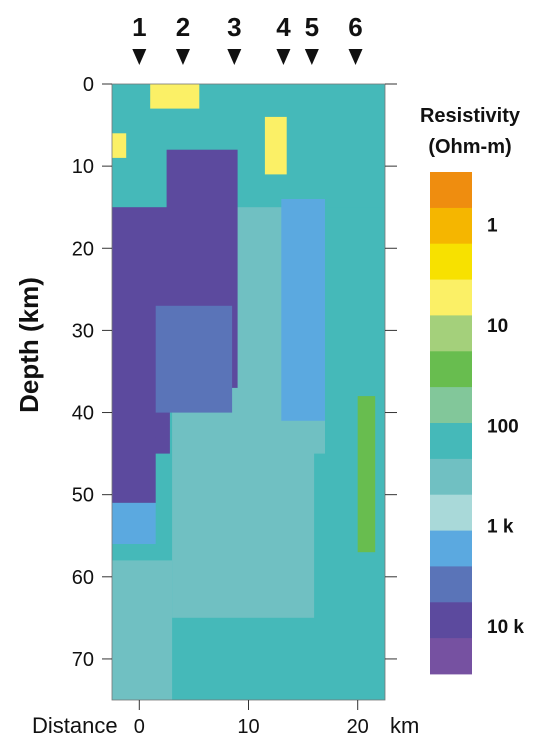 This screenshot has width=535, height=738. I want to click on colorbar-tick-label: 10, so click(497, 326).